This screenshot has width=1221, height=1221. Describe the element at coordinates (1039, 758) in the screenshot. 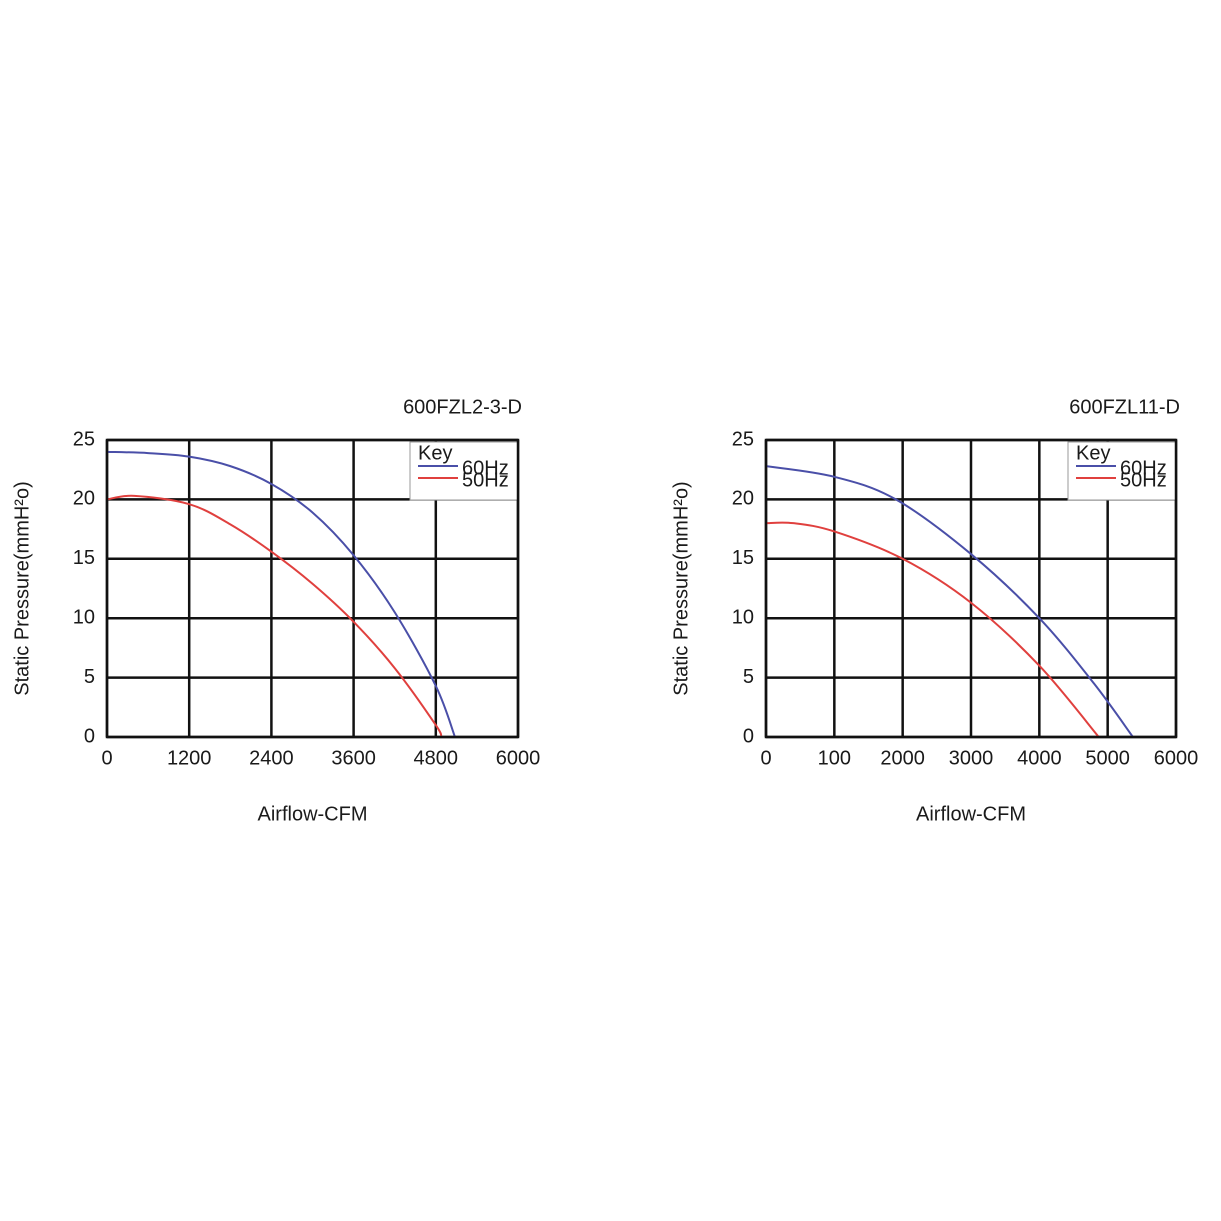

I see `x-tick-label: 4000` at that location.